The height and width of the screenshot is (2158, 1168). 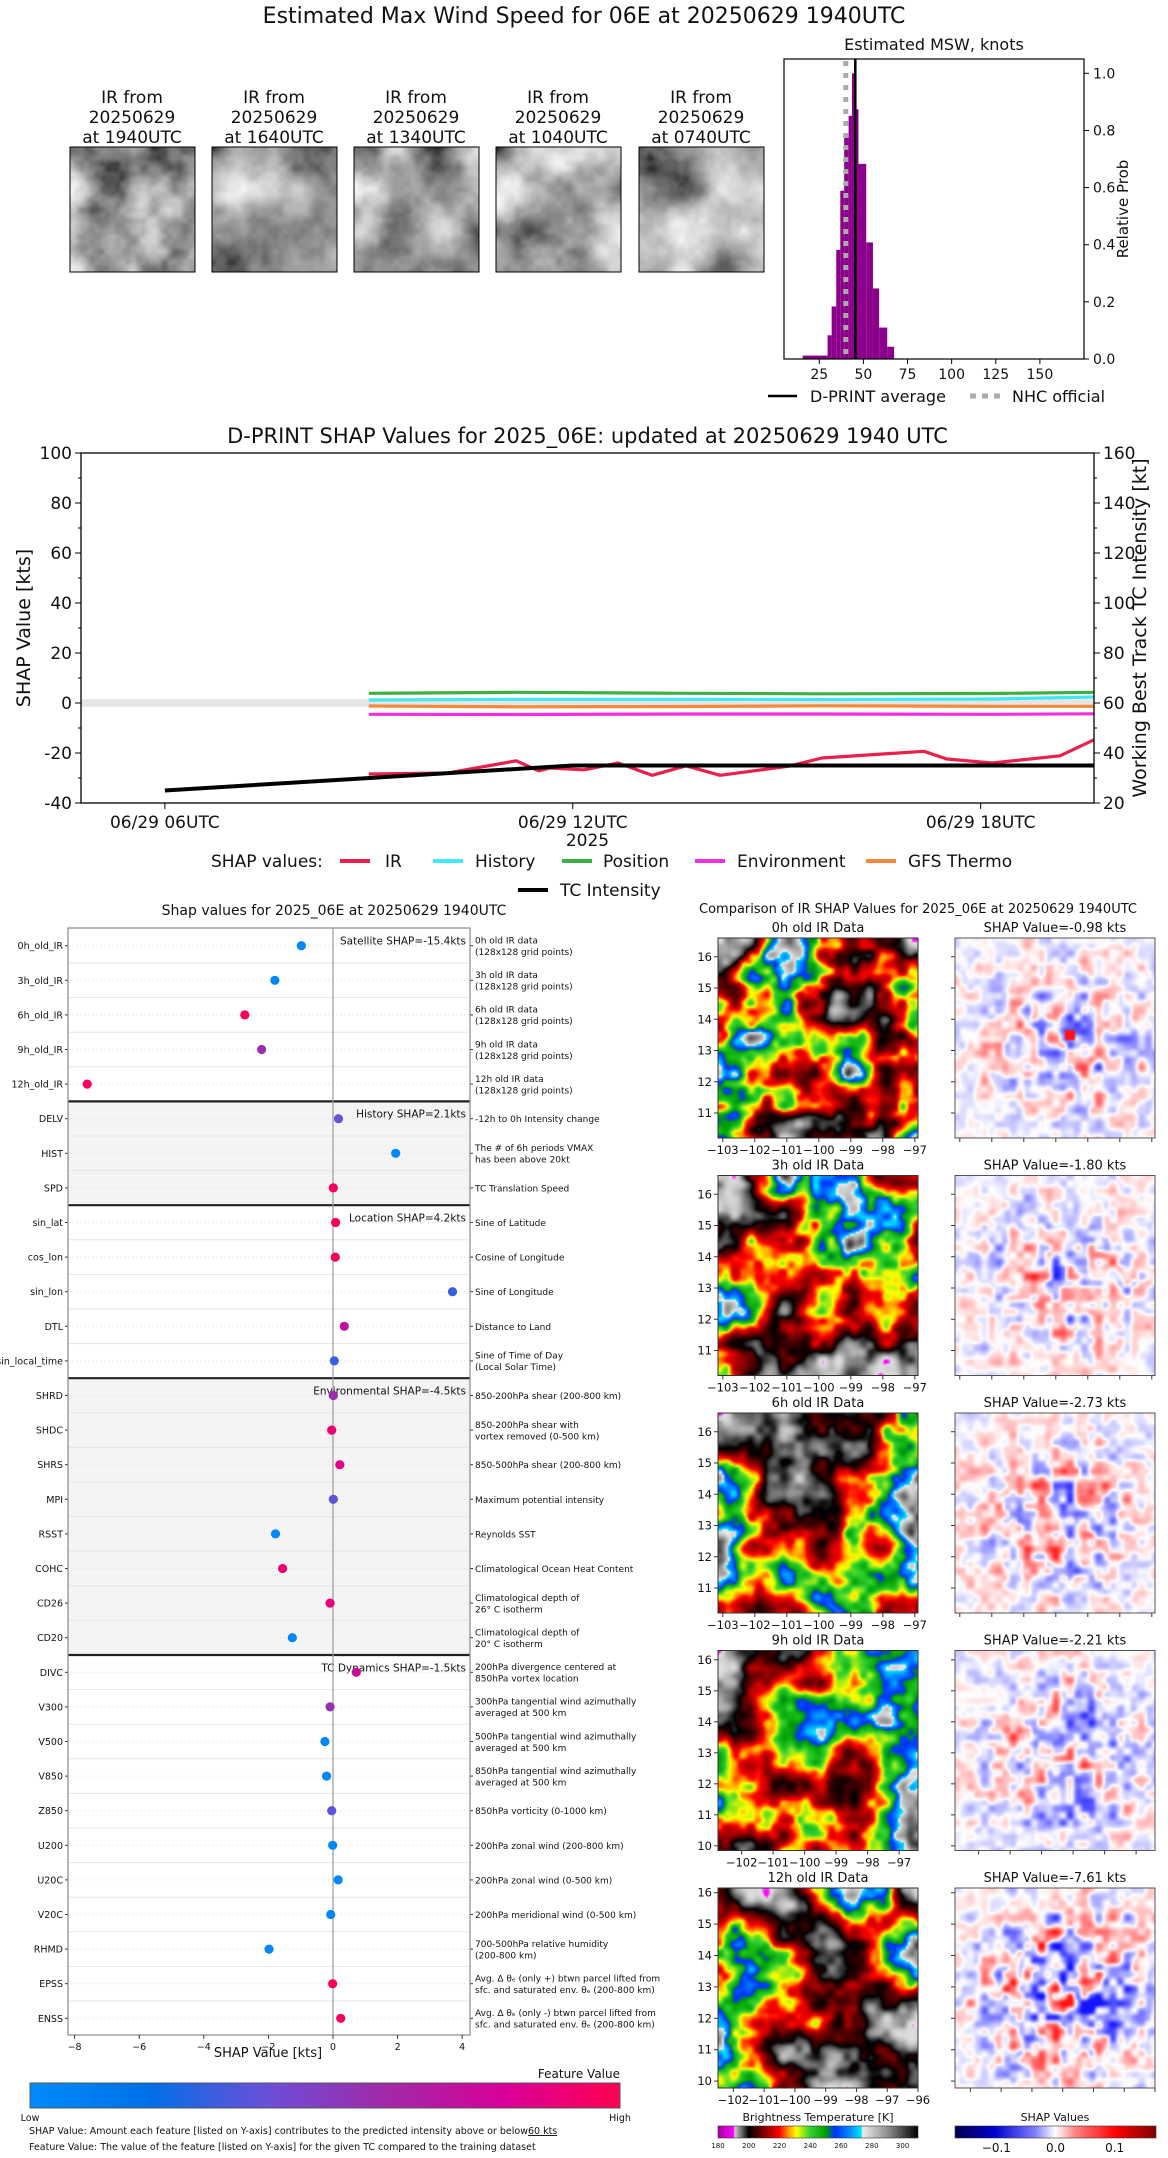 What do you see at coordinates (505, 1956) in the screenshot?
I see `feature-description: (200-800 km)` at bounding box center [505, 1956].